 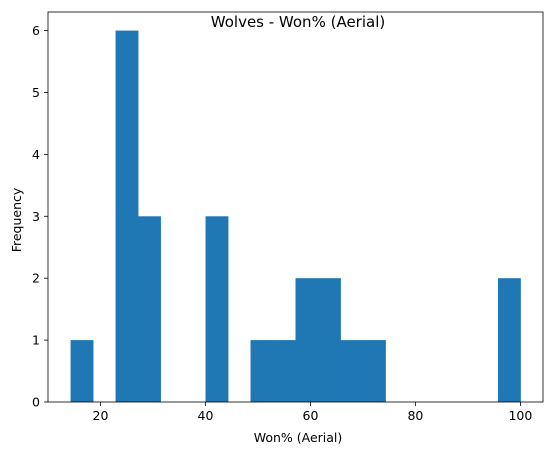 I want to click on y-tick-label: 4, so click(x=36, y=154).